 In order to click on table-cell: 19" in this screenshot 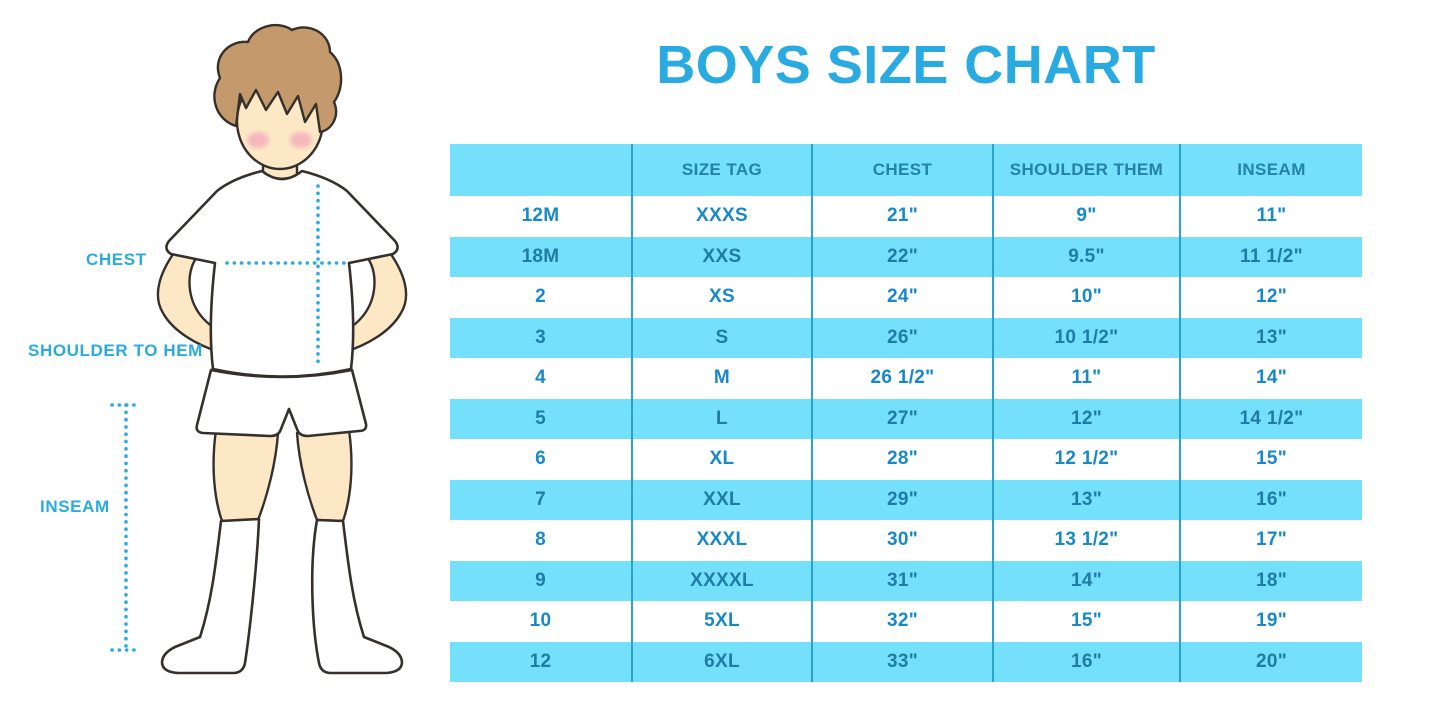, I will do `click(1270, 621)`.